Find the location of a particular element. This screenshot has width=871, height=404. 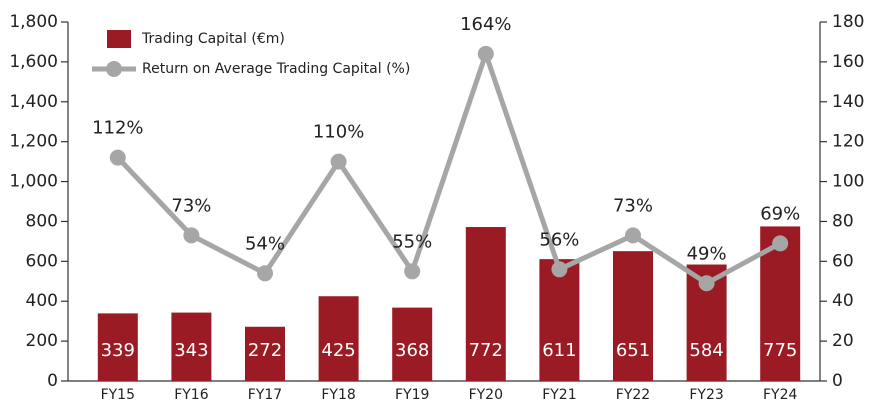

y2-tick-label: 40 is located at coordinates (843, 301).